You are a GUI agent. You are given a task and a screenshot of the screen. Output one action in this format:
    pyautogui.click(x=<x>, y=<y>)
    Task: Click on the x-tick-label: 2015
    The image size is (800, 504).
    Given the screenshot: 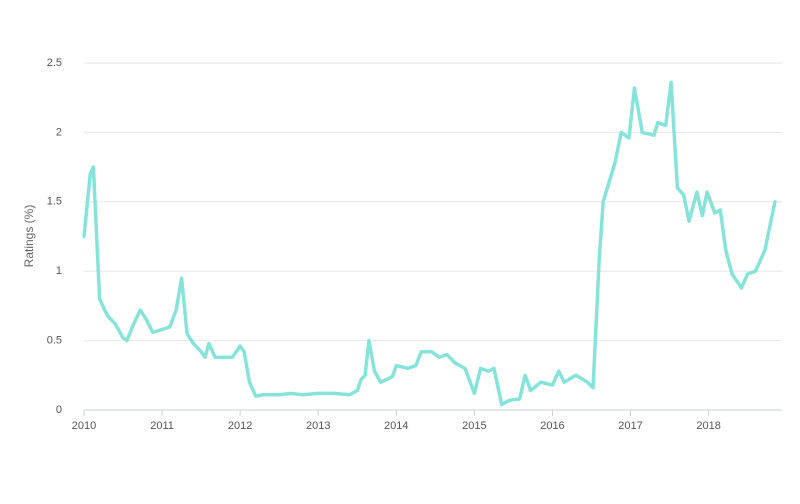 What is the action you would take?
    pyautogui.click(x=474, y=426)
    